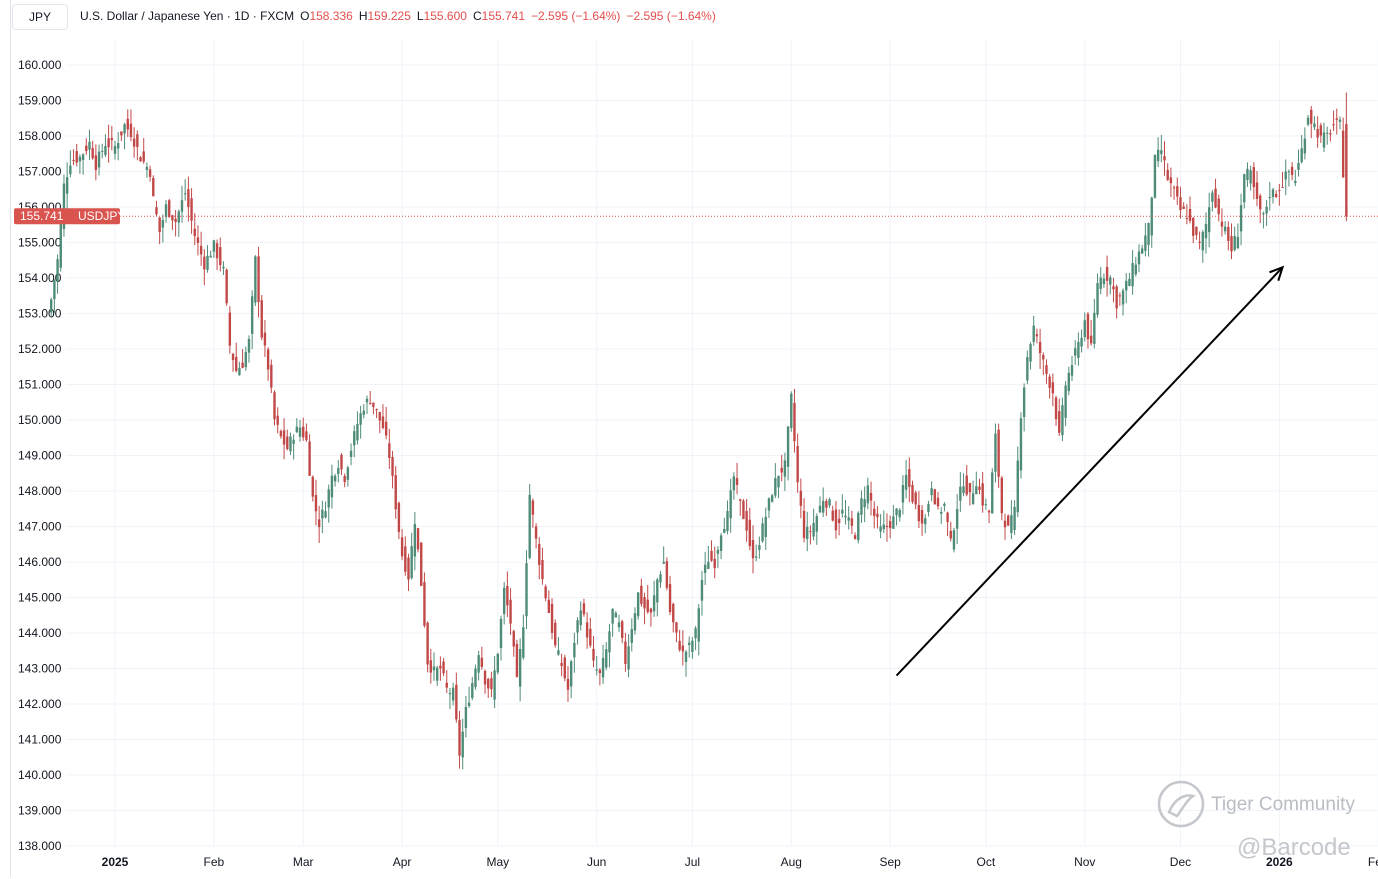 The width and height of the screenshot is (1378, 879). I want to click on last-price-badge, so click(67, 216).